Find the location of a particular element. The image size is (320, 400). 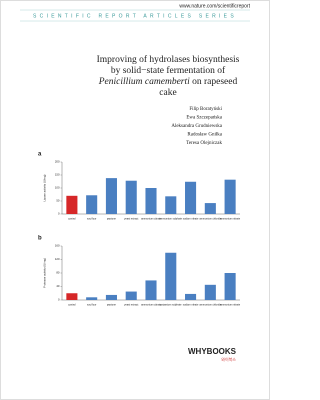

x-tick-label: potassium sulphate is located at coordinates (171, 305).